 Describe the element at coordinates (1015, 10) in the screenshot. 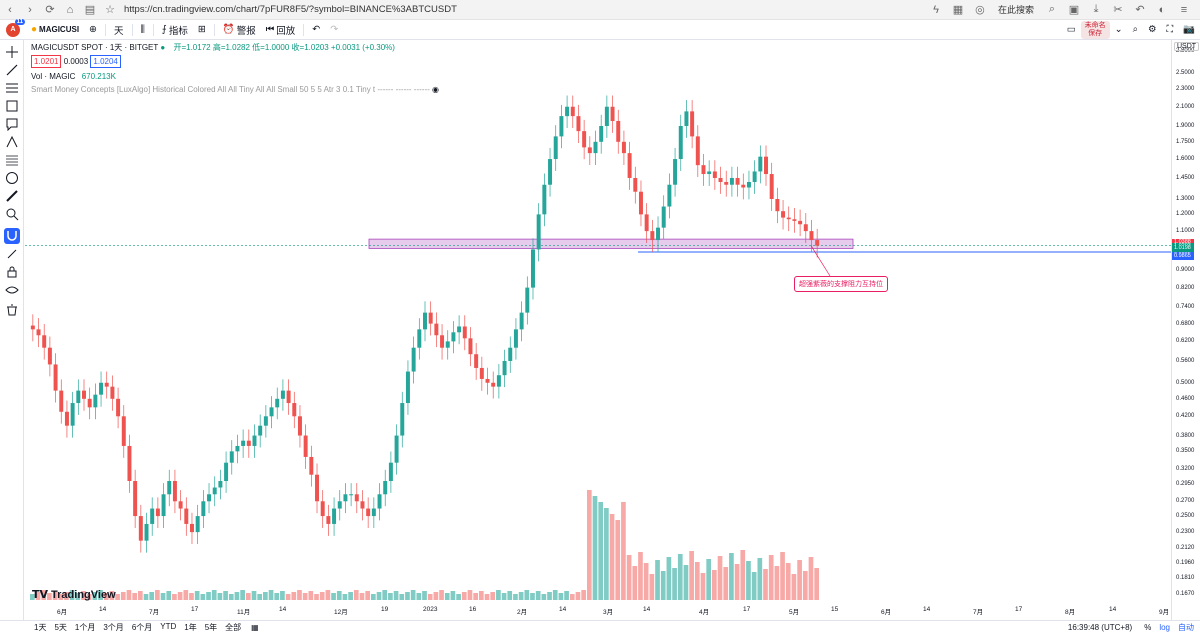

I see `browser-search: 在此搜索` at that location.